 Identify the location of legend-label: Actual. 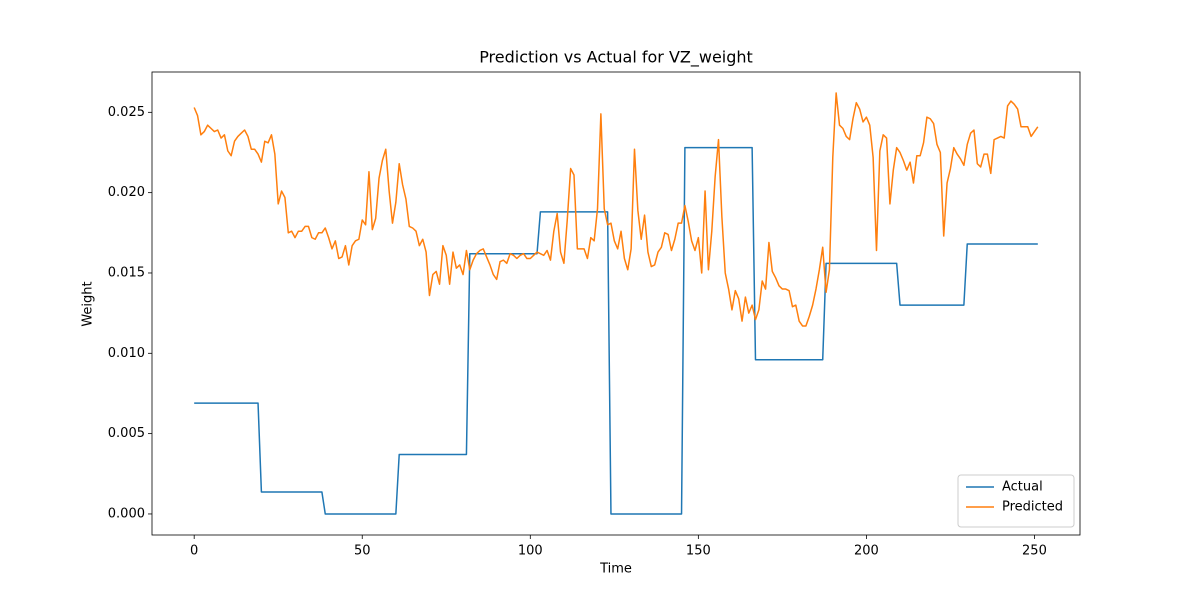
(1022, 487).